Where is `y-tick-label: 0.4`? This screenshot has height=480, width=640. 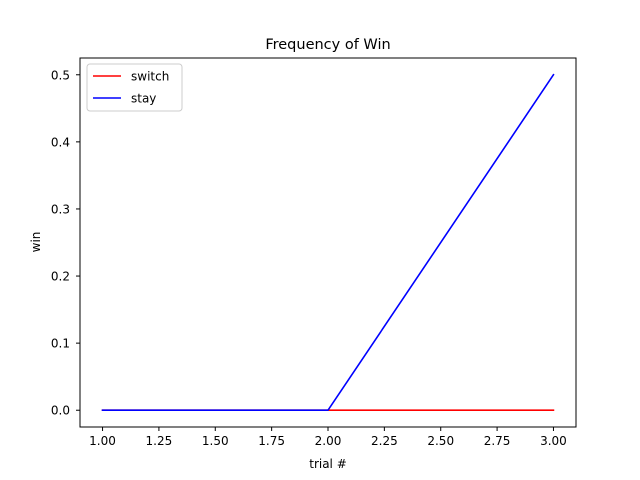 y-tick-label: 0.4 is located at coordinates (60, 142).